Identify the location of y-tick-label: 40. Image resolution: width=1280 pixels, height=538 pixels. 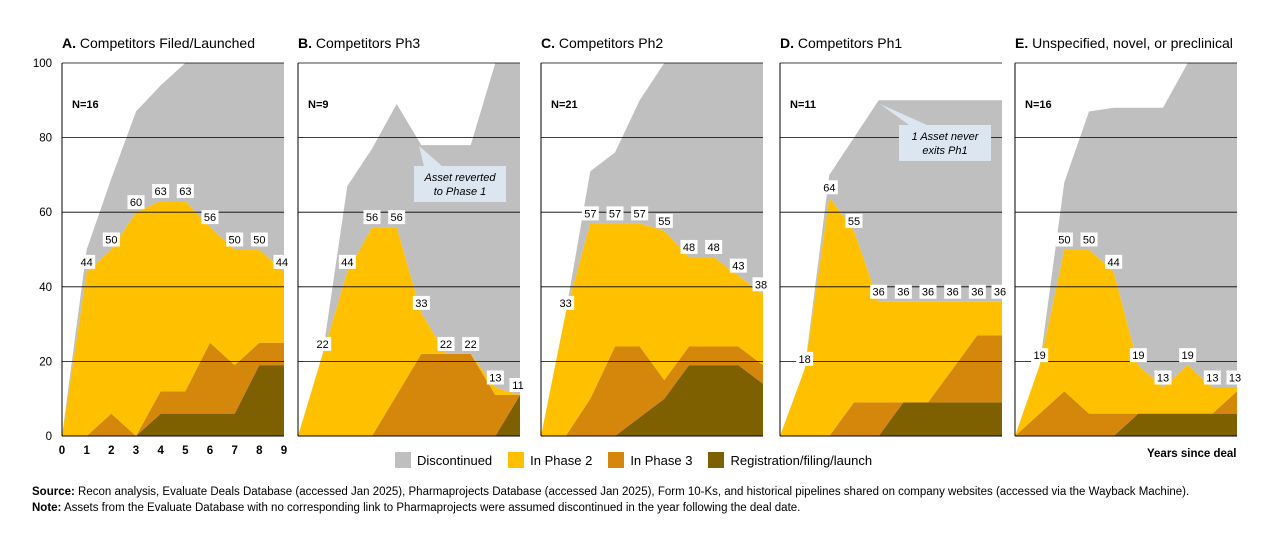
(45, 288).